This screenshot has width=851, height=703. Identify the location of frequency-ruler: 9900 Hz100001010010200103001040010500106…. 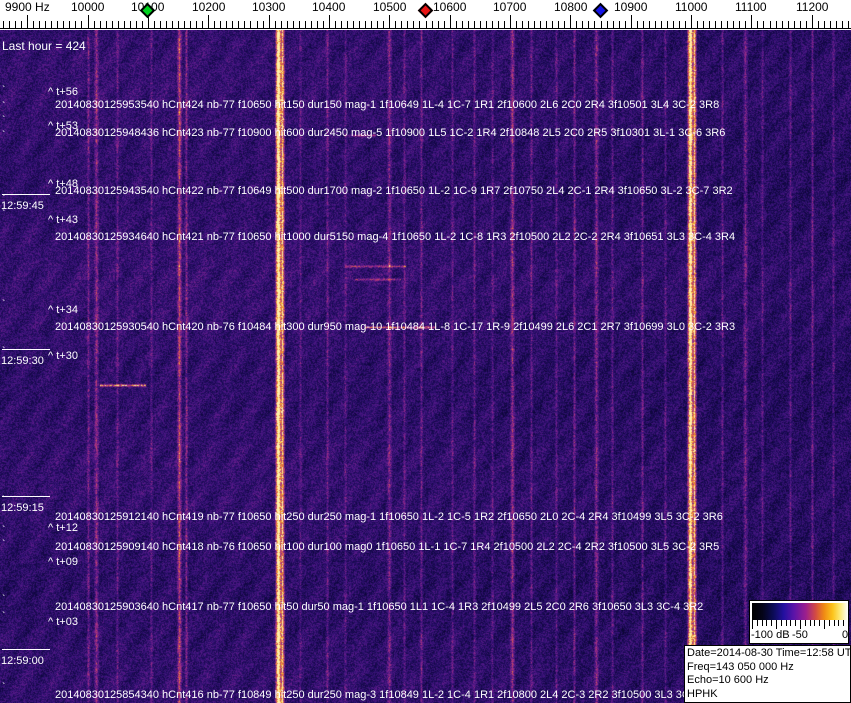
(425, 15).